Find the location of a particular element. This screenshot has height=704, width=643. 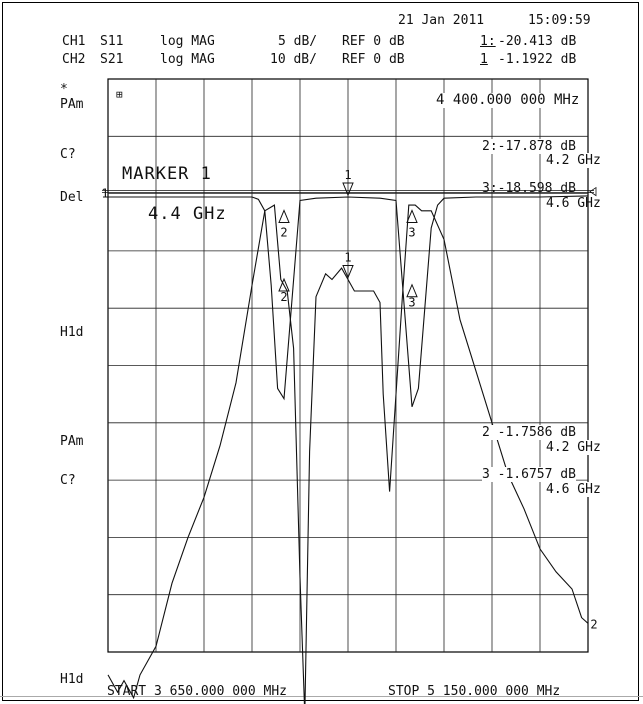

marker-box-freq: 4.4 GHz is located at coordinates (187, 214).